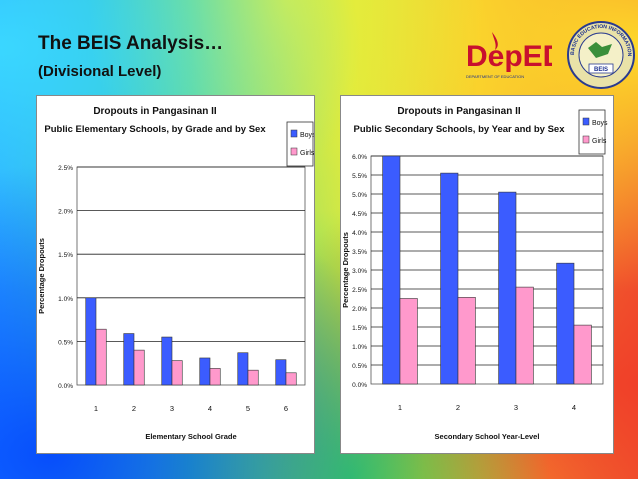 The image size is (638, 479). Describe the element at coordinates (601, 70) in the screenshot. I see `seal-center-text: BEIS` at that location.